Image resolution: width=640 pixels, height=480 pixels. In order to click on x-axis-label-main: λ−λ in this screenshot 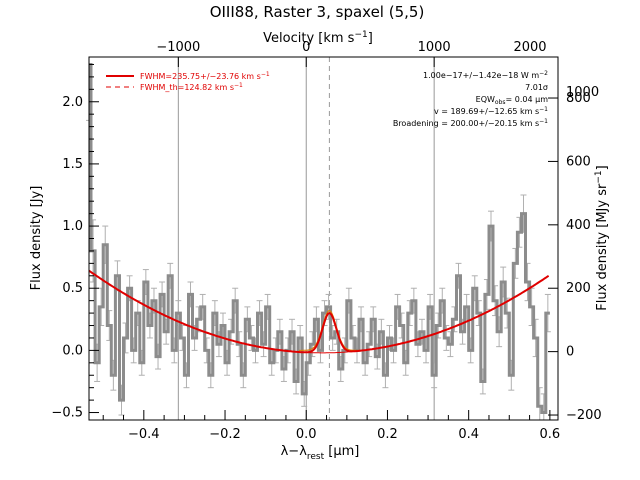, I will do `click(294, 451)`.